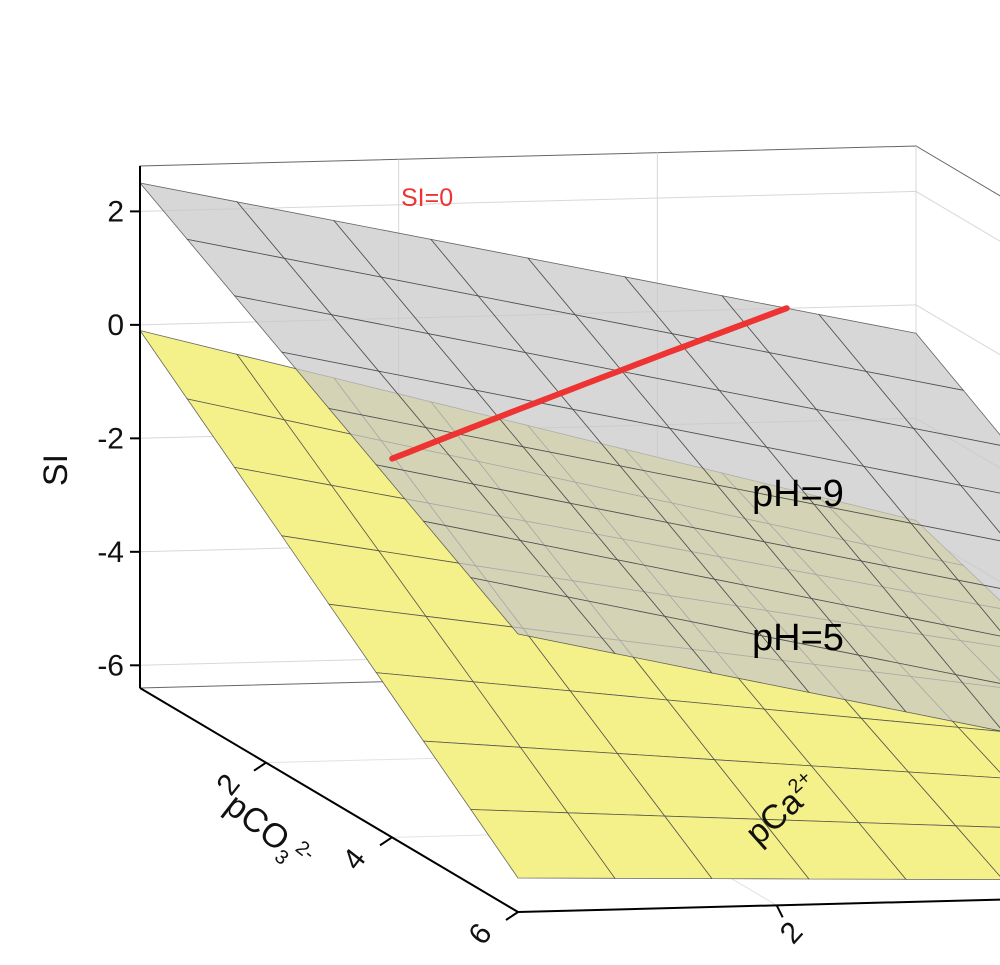 This screenshot has height=965, width=1000. I want to click on annotation-si-zero: SI=0, so click(427, 198).